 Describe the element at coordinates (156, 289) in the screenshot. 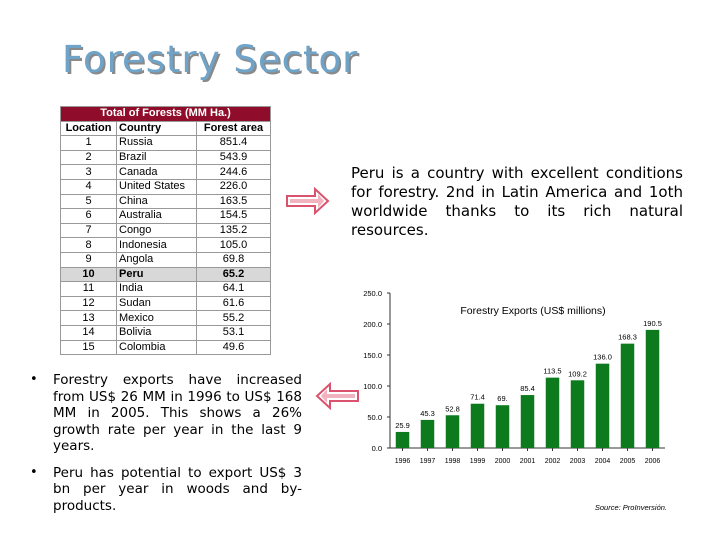

I see `cell-country: India` at that location.